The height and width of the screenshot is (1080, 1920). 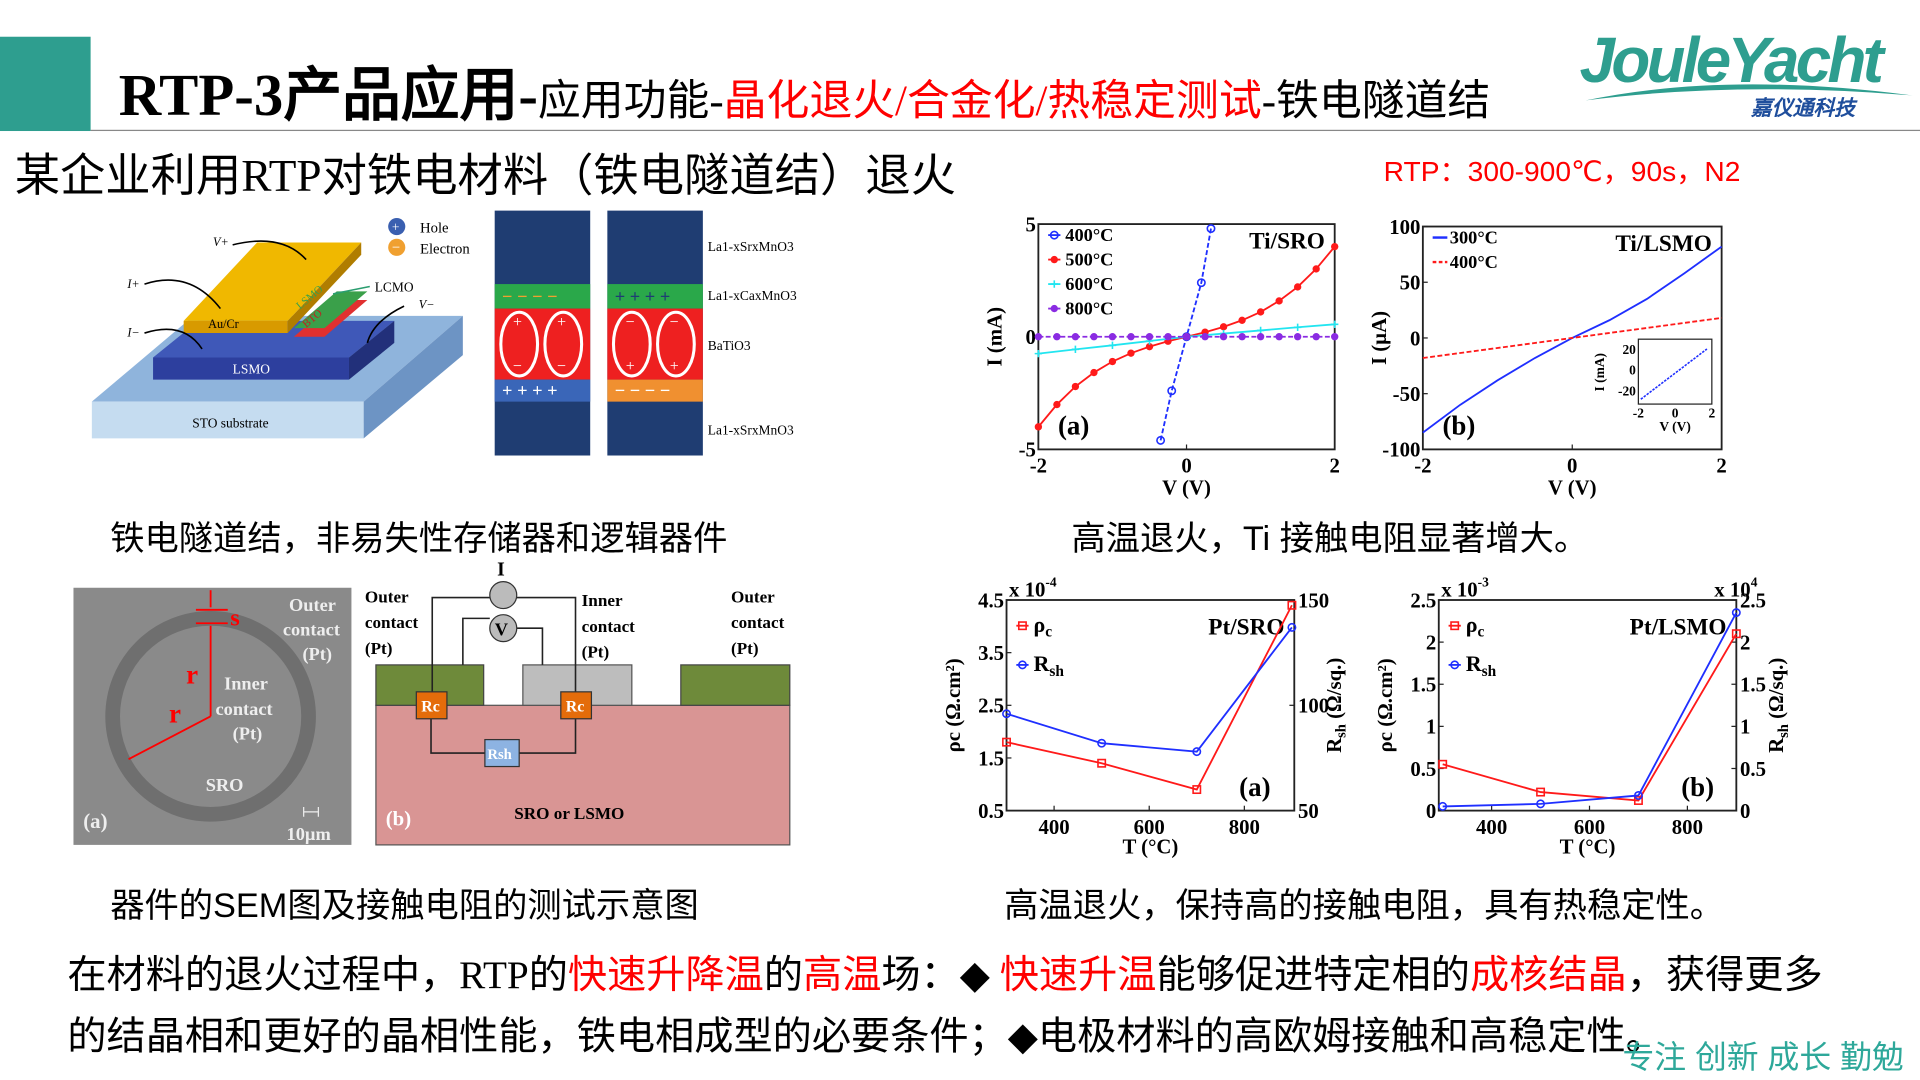 I want to click on y-tick-label: 4.5, so click(x=991, y=600).